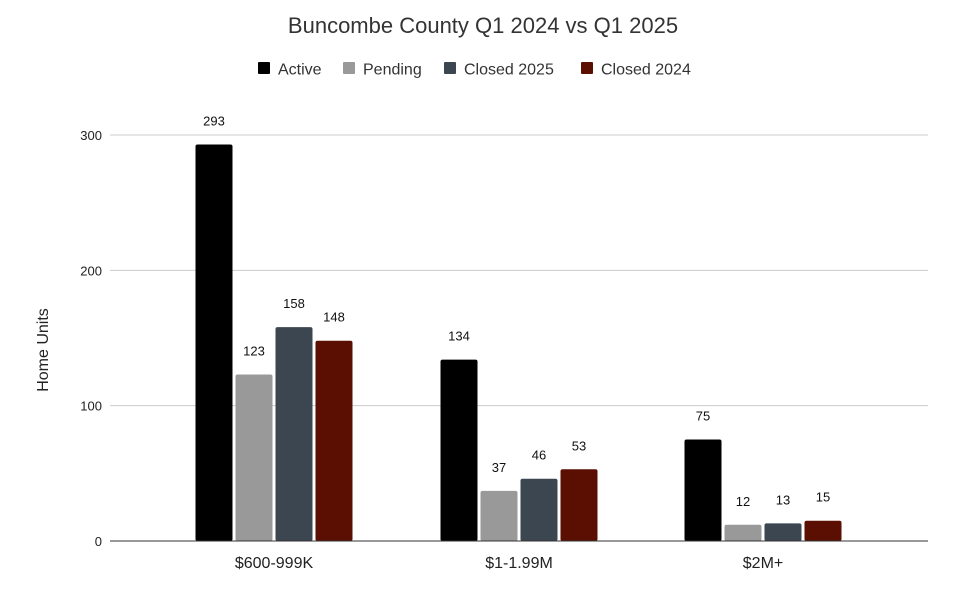 The width and height of the screenshot is (958, 607). What do you see at coordinates (334, 317) in the screenshot?
I see `data-label: 148` at bounding box center [334, 317].